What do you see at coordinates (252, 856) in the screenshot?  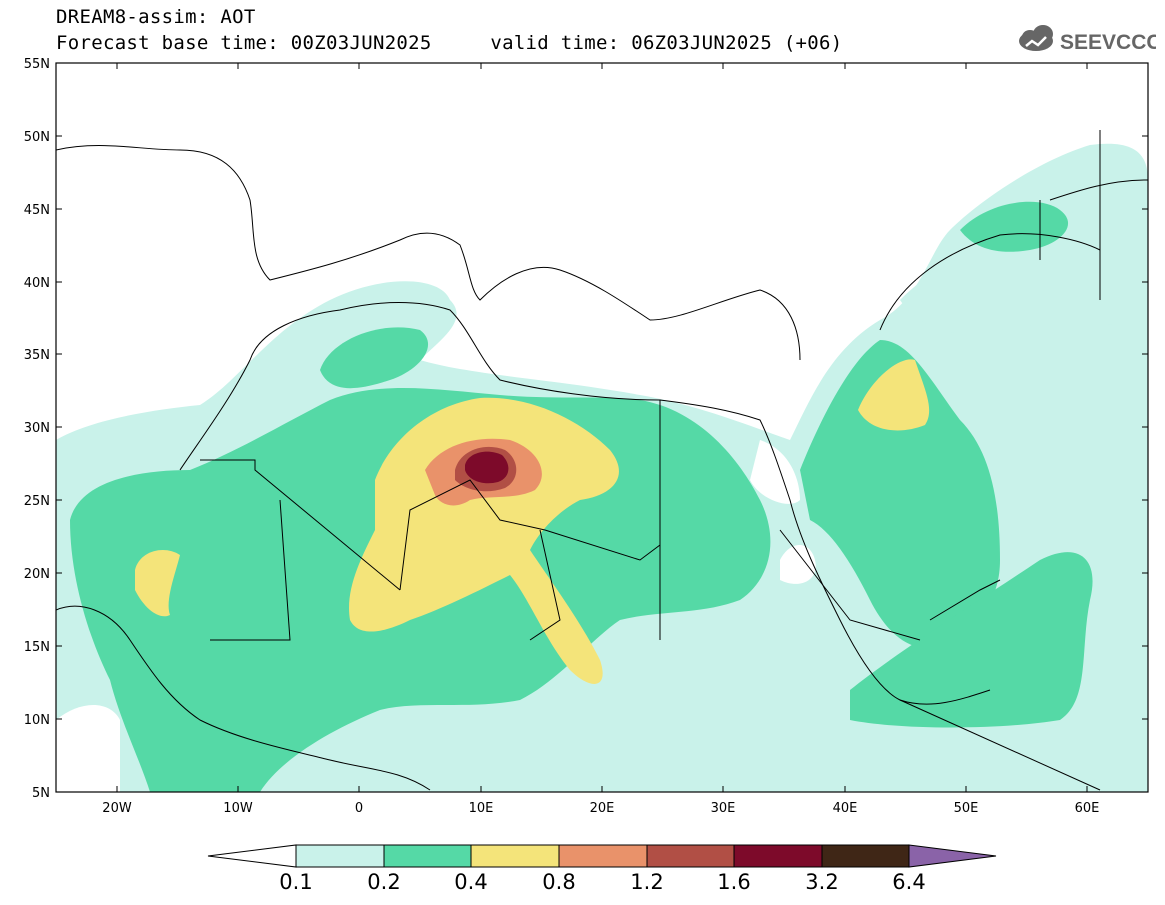 I see `colorbar-low-arrow` at bounding box center [252, 856].